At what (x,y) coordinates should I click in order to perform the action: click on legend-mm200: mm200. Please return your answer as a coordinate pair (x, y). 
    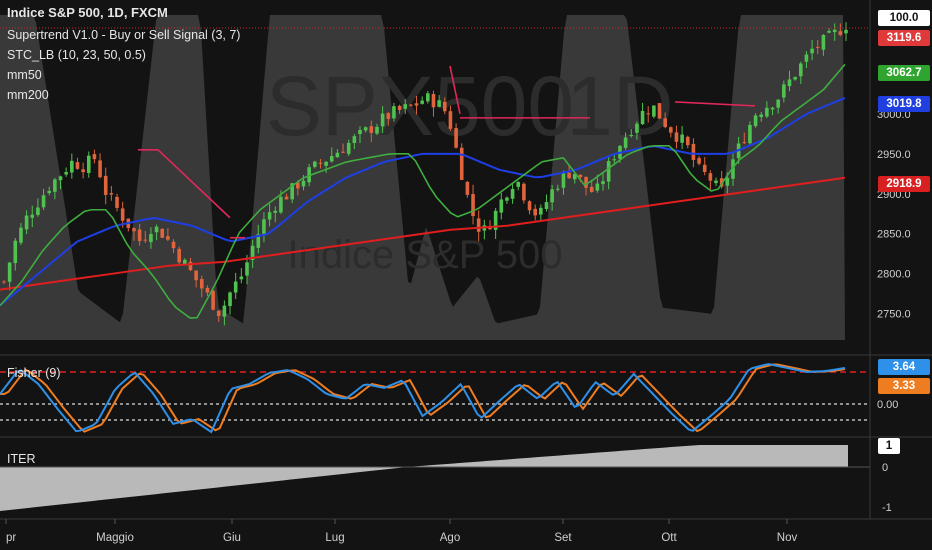
    Looking at the image, I should click on (28, 95).